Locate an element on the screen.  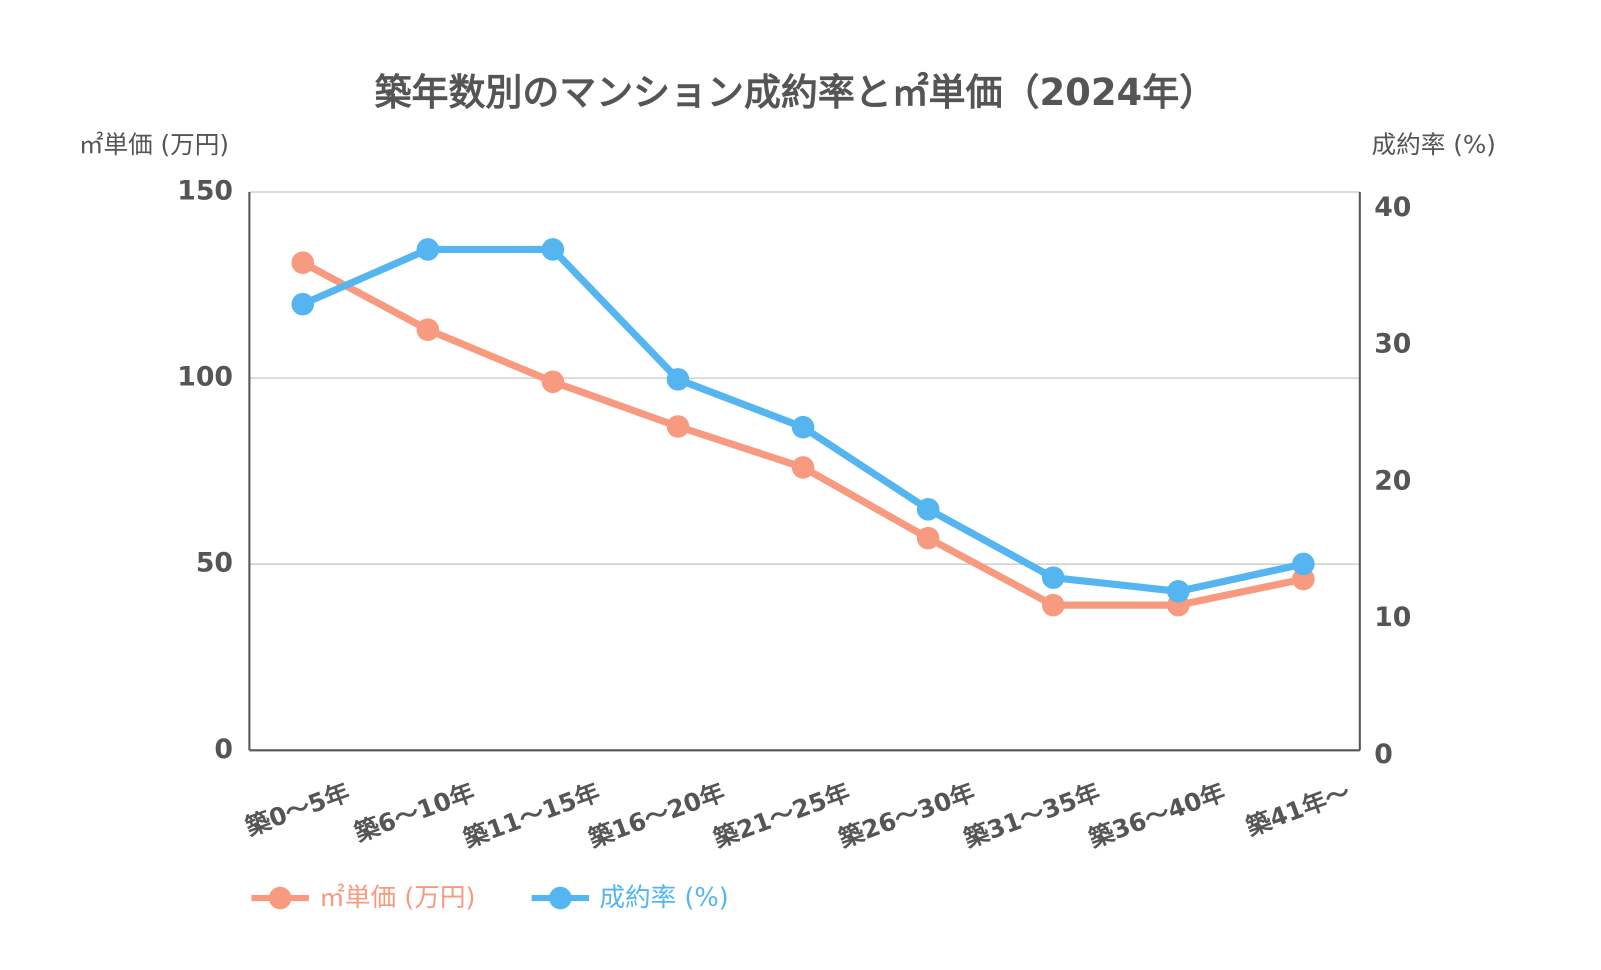
y2-axis-title: 成約率 (%) is located at coordinates (1434, 144).